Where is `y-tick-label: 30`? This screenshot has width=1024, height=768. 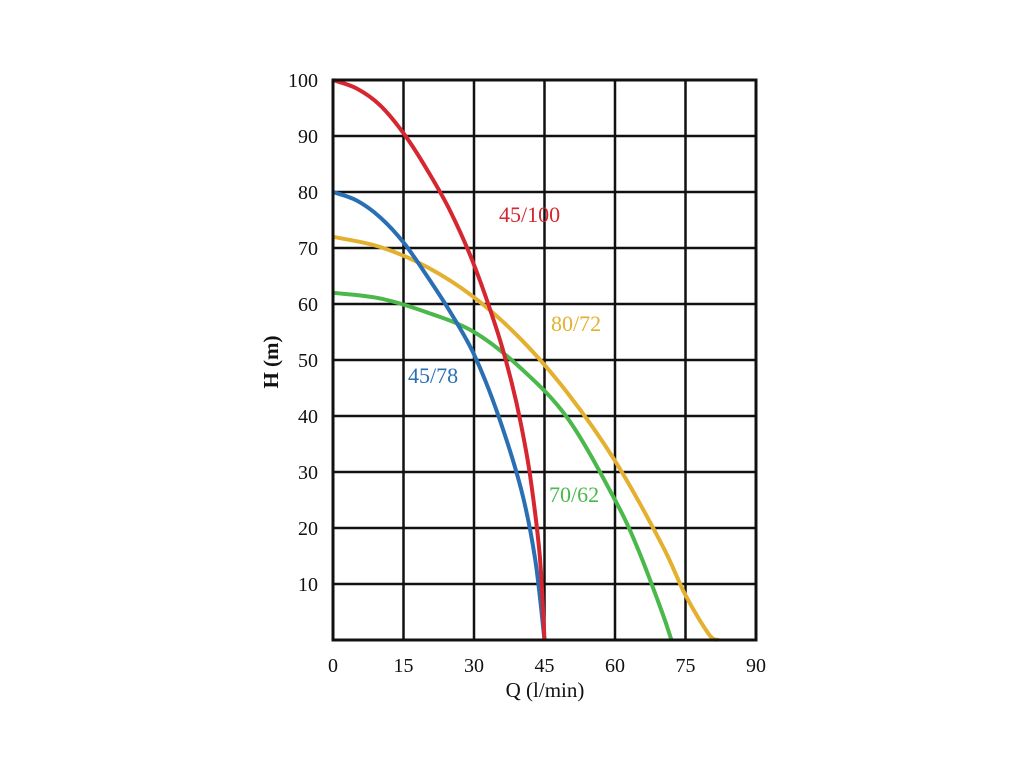 y-tick-label: 30 is located at coordinates (308, 473).